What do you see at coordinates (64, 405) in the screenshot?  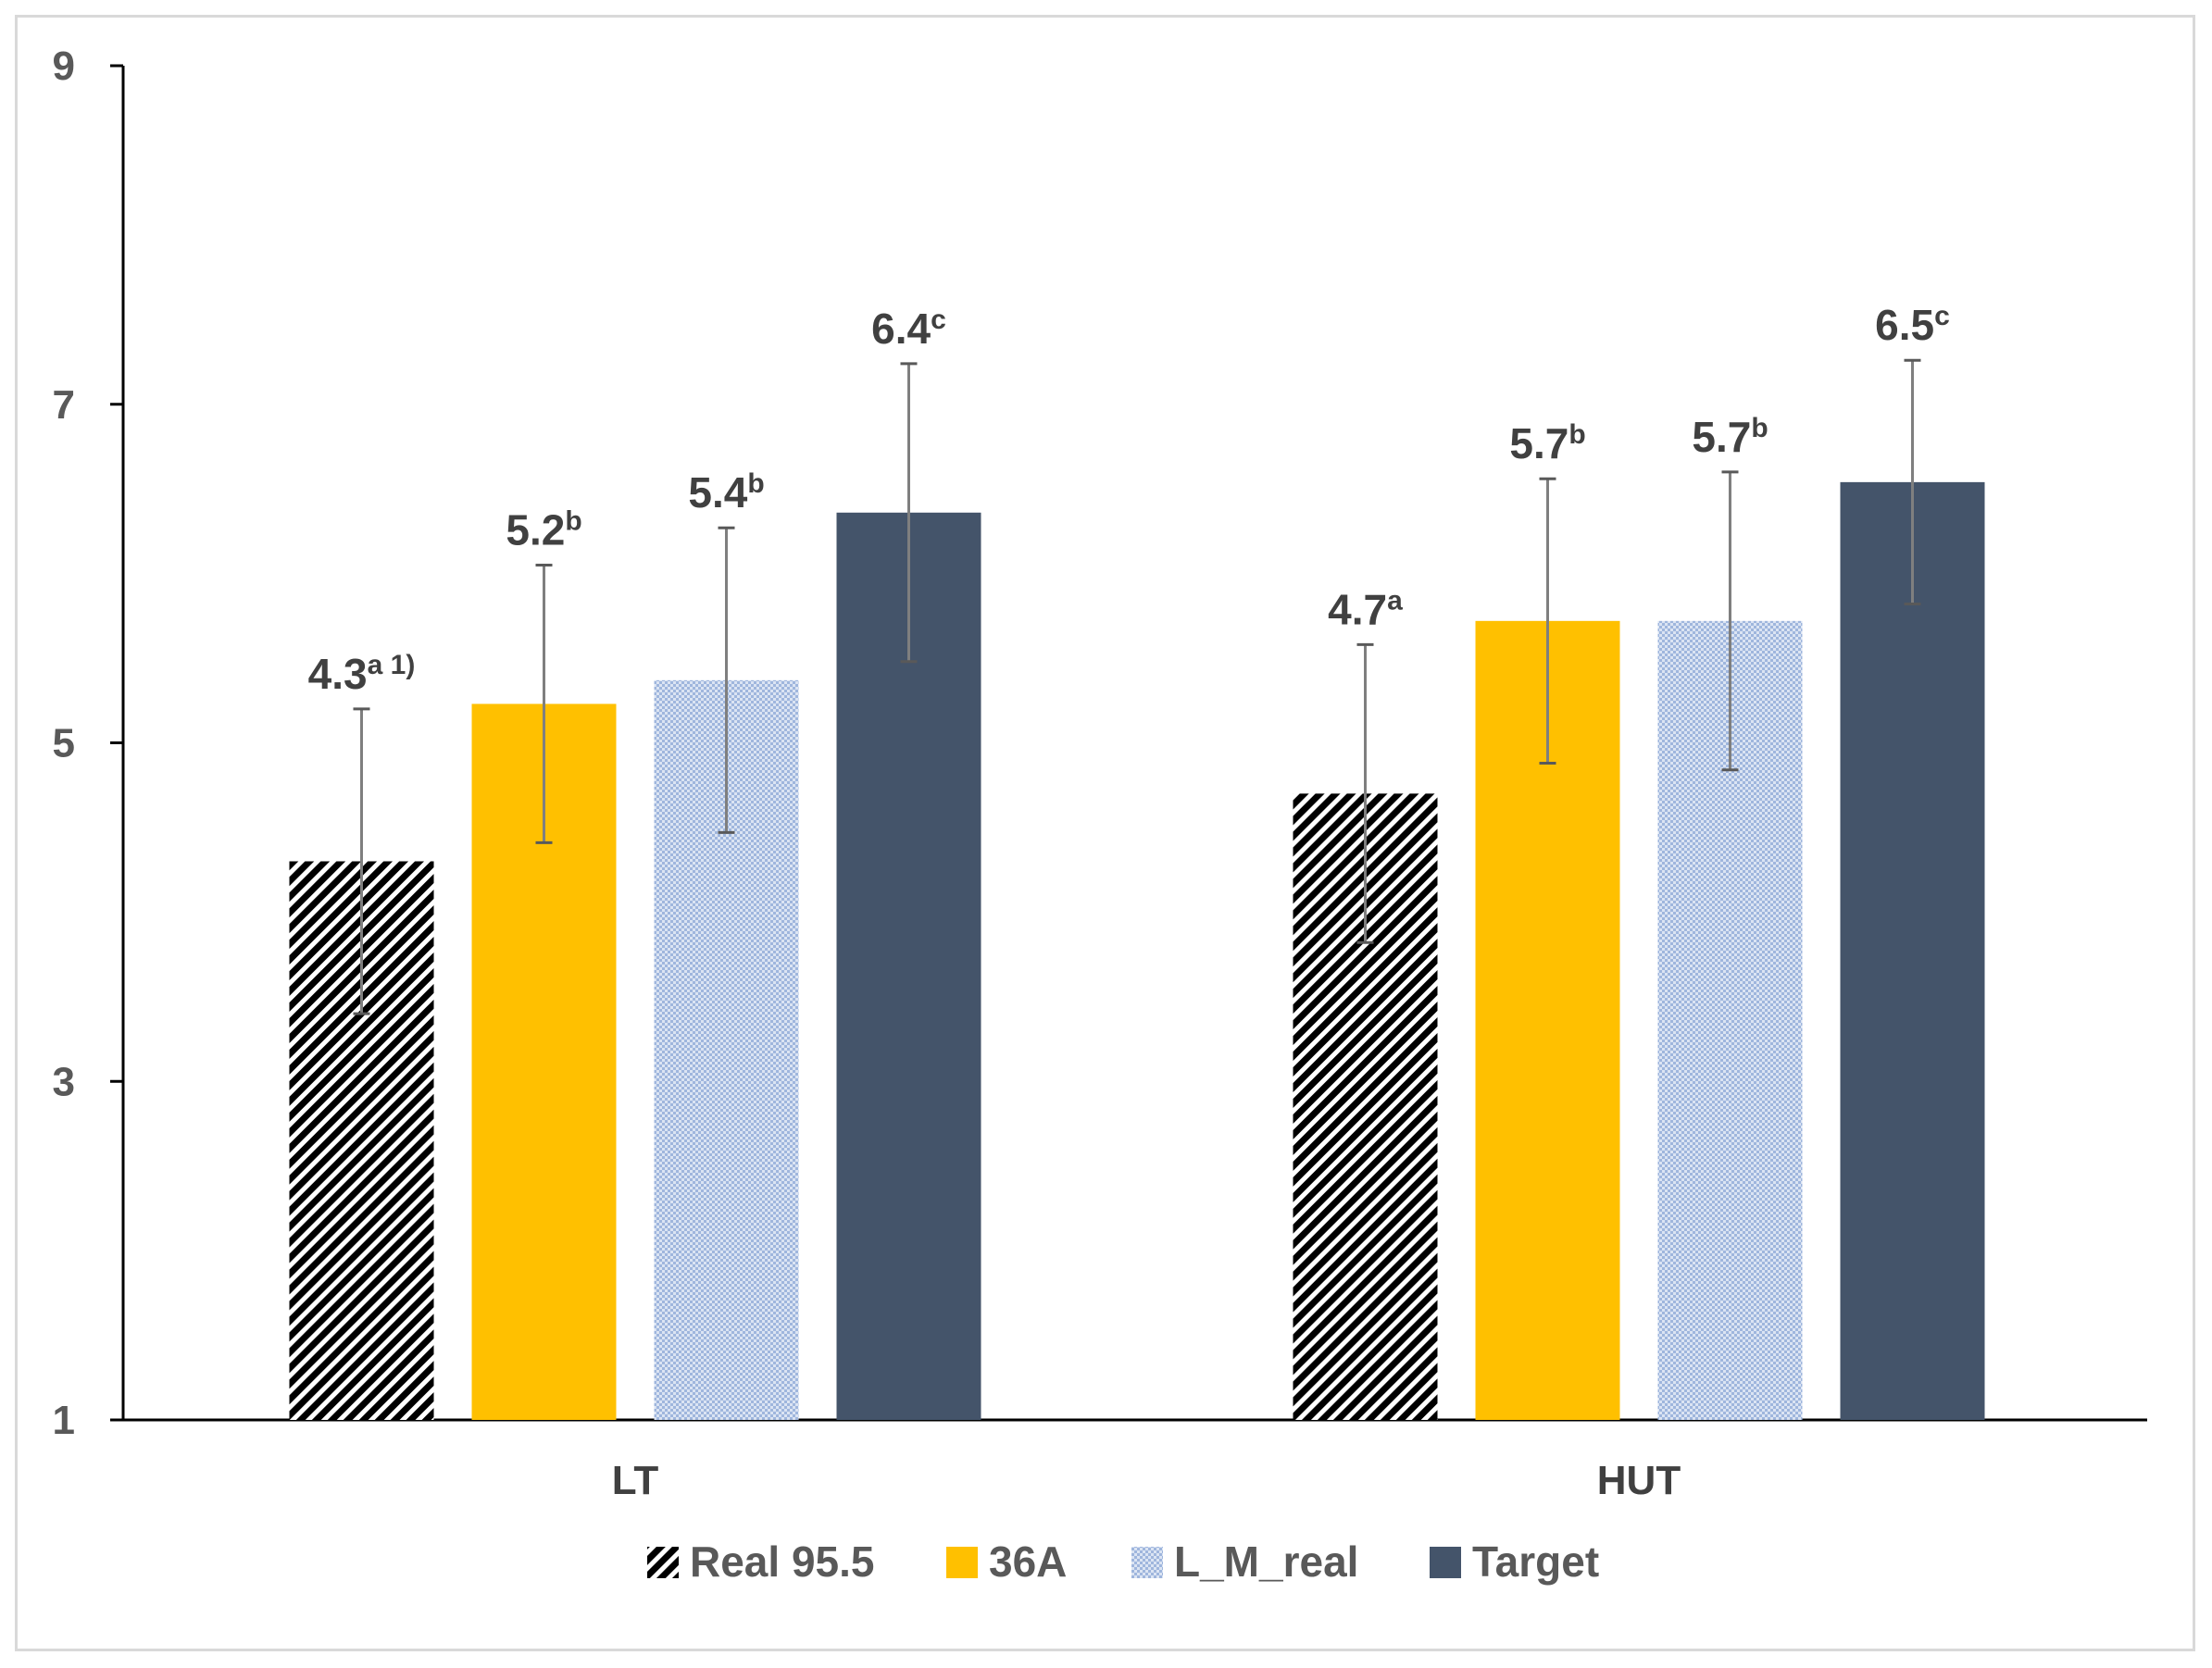 I see `y-tick-label: 7` at bounding box center [64, 405].